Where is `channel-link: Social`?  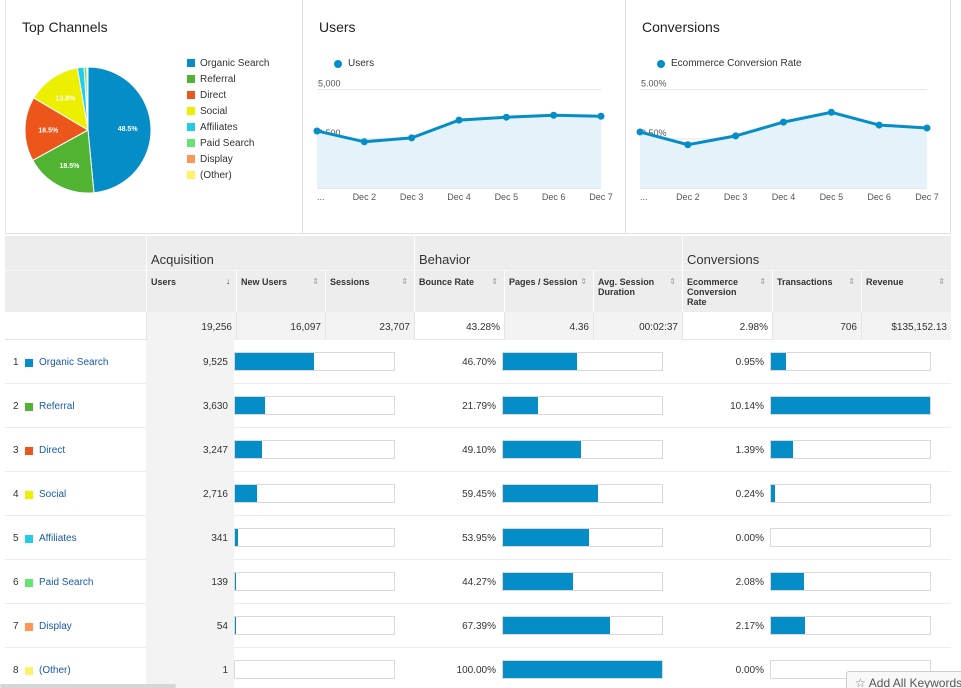
channel-link: Social is located at coordinates (53, 494).